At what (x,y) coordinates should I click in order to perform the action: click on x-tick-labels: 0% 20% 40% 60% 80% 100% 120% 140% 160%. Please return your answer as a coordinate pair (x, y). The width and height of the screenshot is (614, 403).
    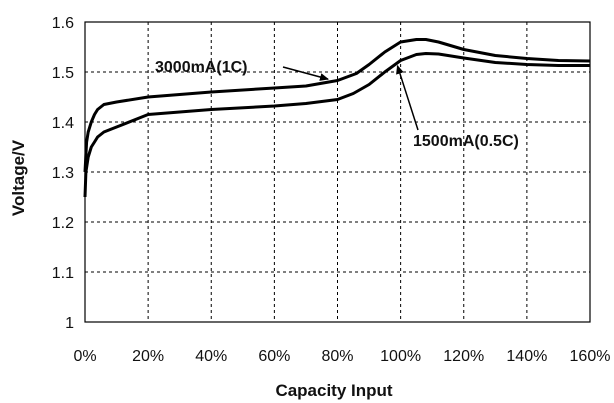
    Looking at the image, I should click on (341, 356).